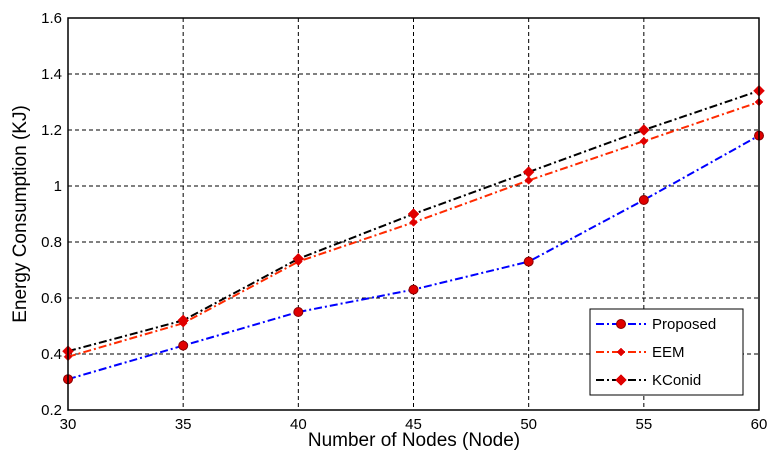 The width and height of the screenshot is (772, 454). I want to click on legend-marker-kconid, so click(621, 380).